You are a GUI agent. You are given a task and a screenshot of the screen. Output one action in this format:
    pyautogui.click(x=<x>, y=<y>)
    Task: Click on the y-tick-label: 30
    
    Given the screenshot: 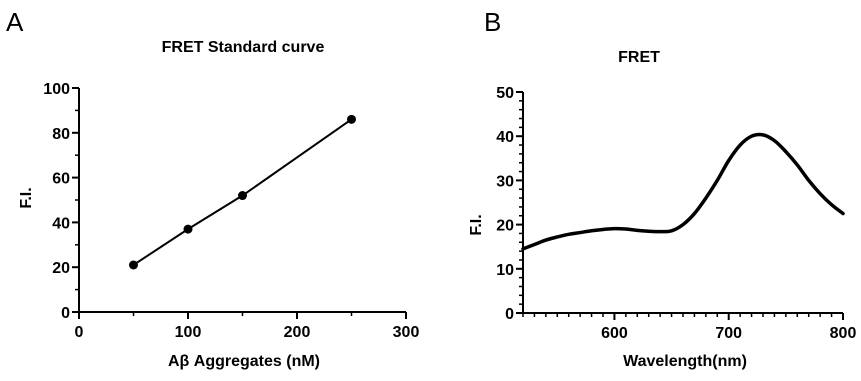 What is the action you would take?
    pyautogui.click(x=505, y=181)
    